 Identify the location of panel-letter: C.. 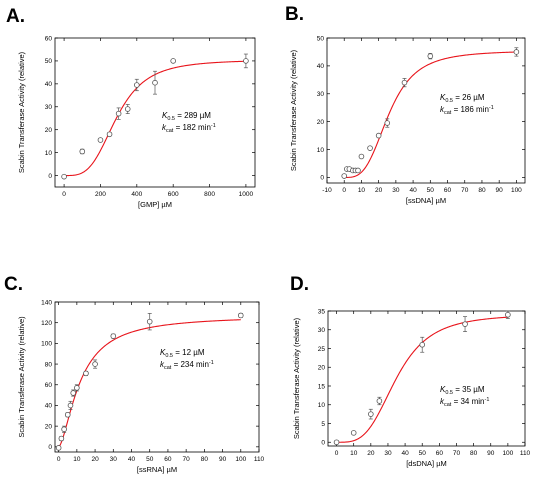
(13, 284).